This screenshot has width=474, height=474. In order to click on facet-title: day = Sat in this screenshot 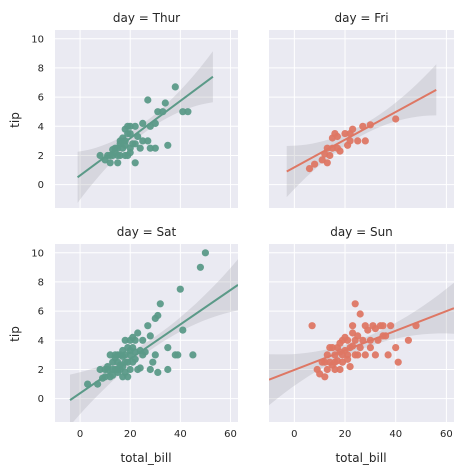, I will do `click(147, 232)`.